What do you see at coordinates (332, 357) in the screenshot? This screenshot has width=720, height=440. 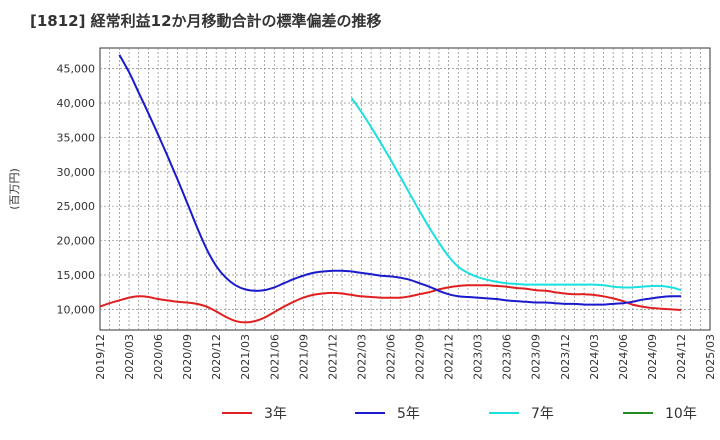 I see `x-tick-label: 2021/12` at bounding box center [332, 357].